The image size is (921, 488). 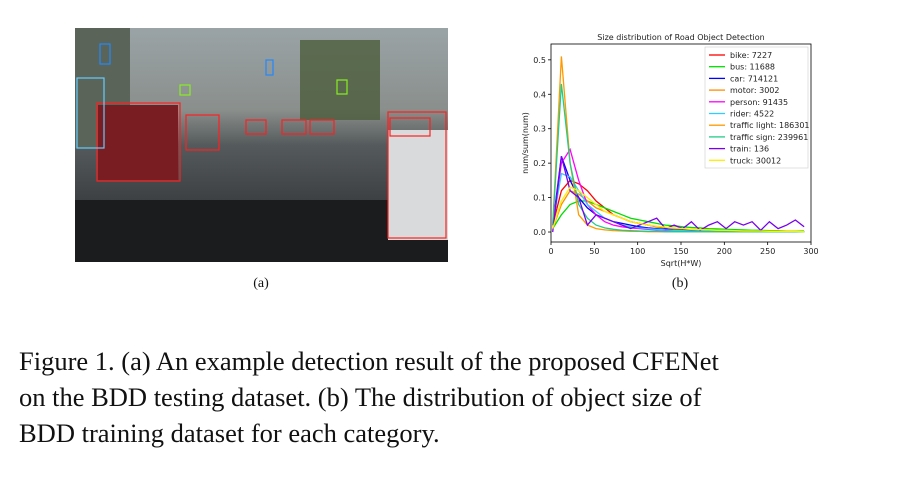 I want to click on y-tick-label: 0.2, so click(x=539, y=163).